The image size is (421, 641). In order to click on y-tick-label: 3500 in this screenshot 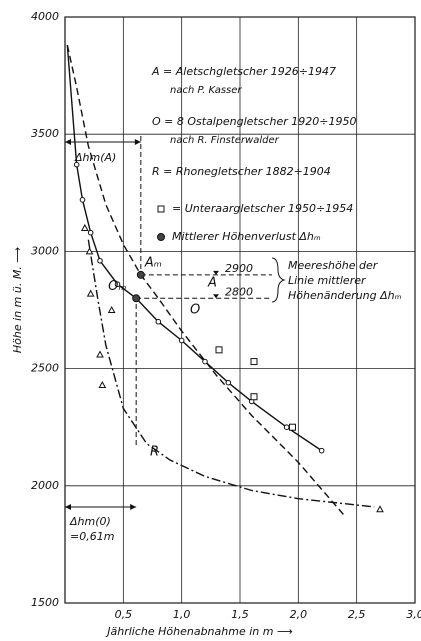, I will do `click(45, 133)`.